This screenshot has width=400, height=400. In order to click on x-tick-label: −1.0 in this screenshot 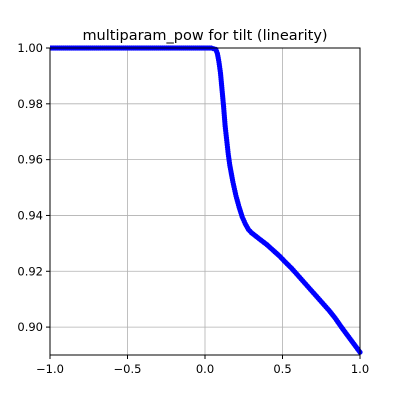, I will do `click(50, 369)`.